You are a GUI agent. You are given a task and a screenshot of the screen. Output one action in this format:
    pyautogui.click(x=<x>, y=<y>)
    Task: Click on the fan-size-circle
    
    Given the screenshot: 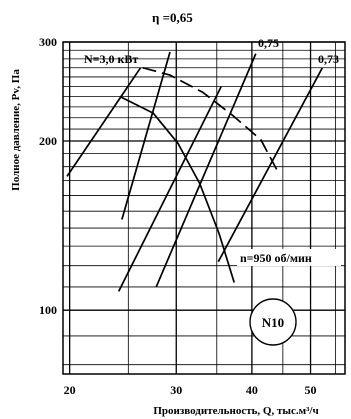 What is the action you would take?
    pyautogui.click(x=273, y=322)
    